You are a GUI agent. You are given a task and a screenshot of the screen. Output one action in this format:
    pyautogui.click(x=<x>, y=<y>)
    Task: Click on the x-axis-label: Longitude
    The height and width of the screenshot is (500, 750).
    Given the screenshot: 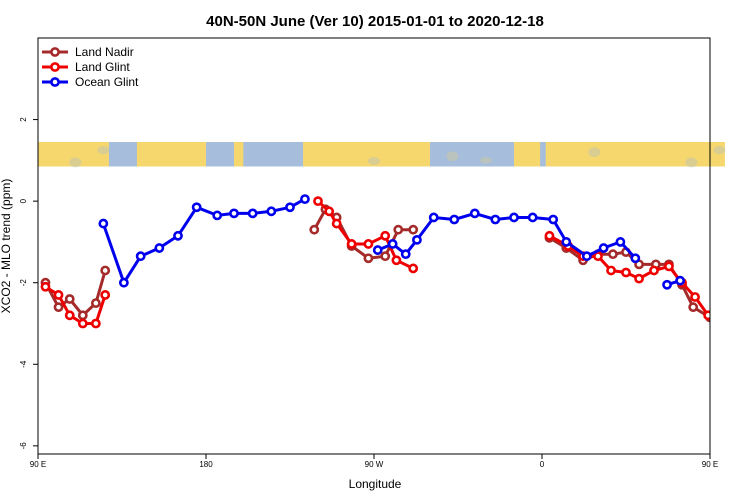 What is the action you would take?
    pyautogui.click(x=375, y=484)
    